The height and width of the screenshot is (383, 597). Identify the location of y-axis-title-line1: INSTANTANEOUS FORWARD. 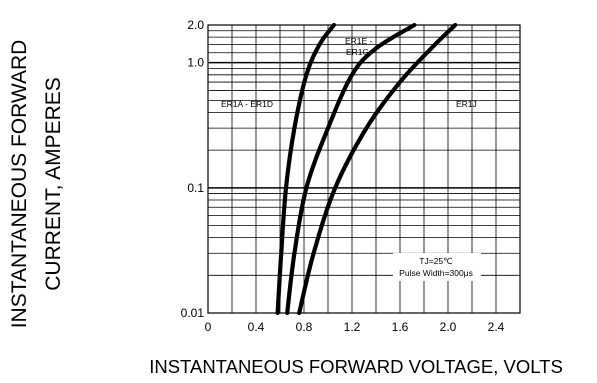
(19, 184).